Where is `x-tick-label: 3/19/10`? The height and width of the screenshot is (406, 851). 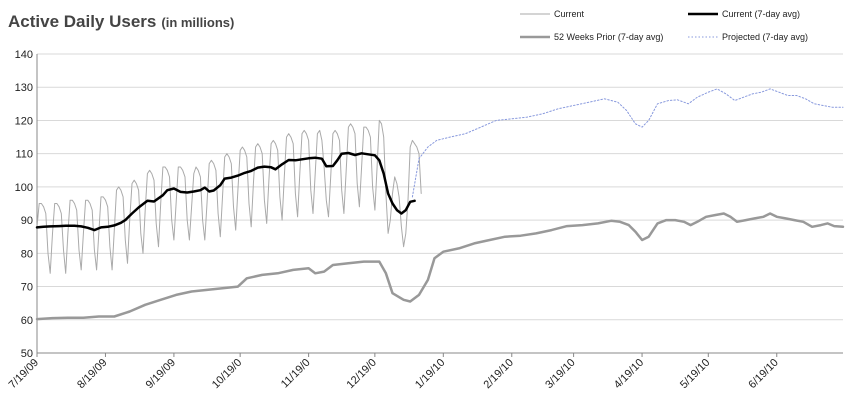
x-tick-label: 3/19/10 is located at coordinates (560, 374).